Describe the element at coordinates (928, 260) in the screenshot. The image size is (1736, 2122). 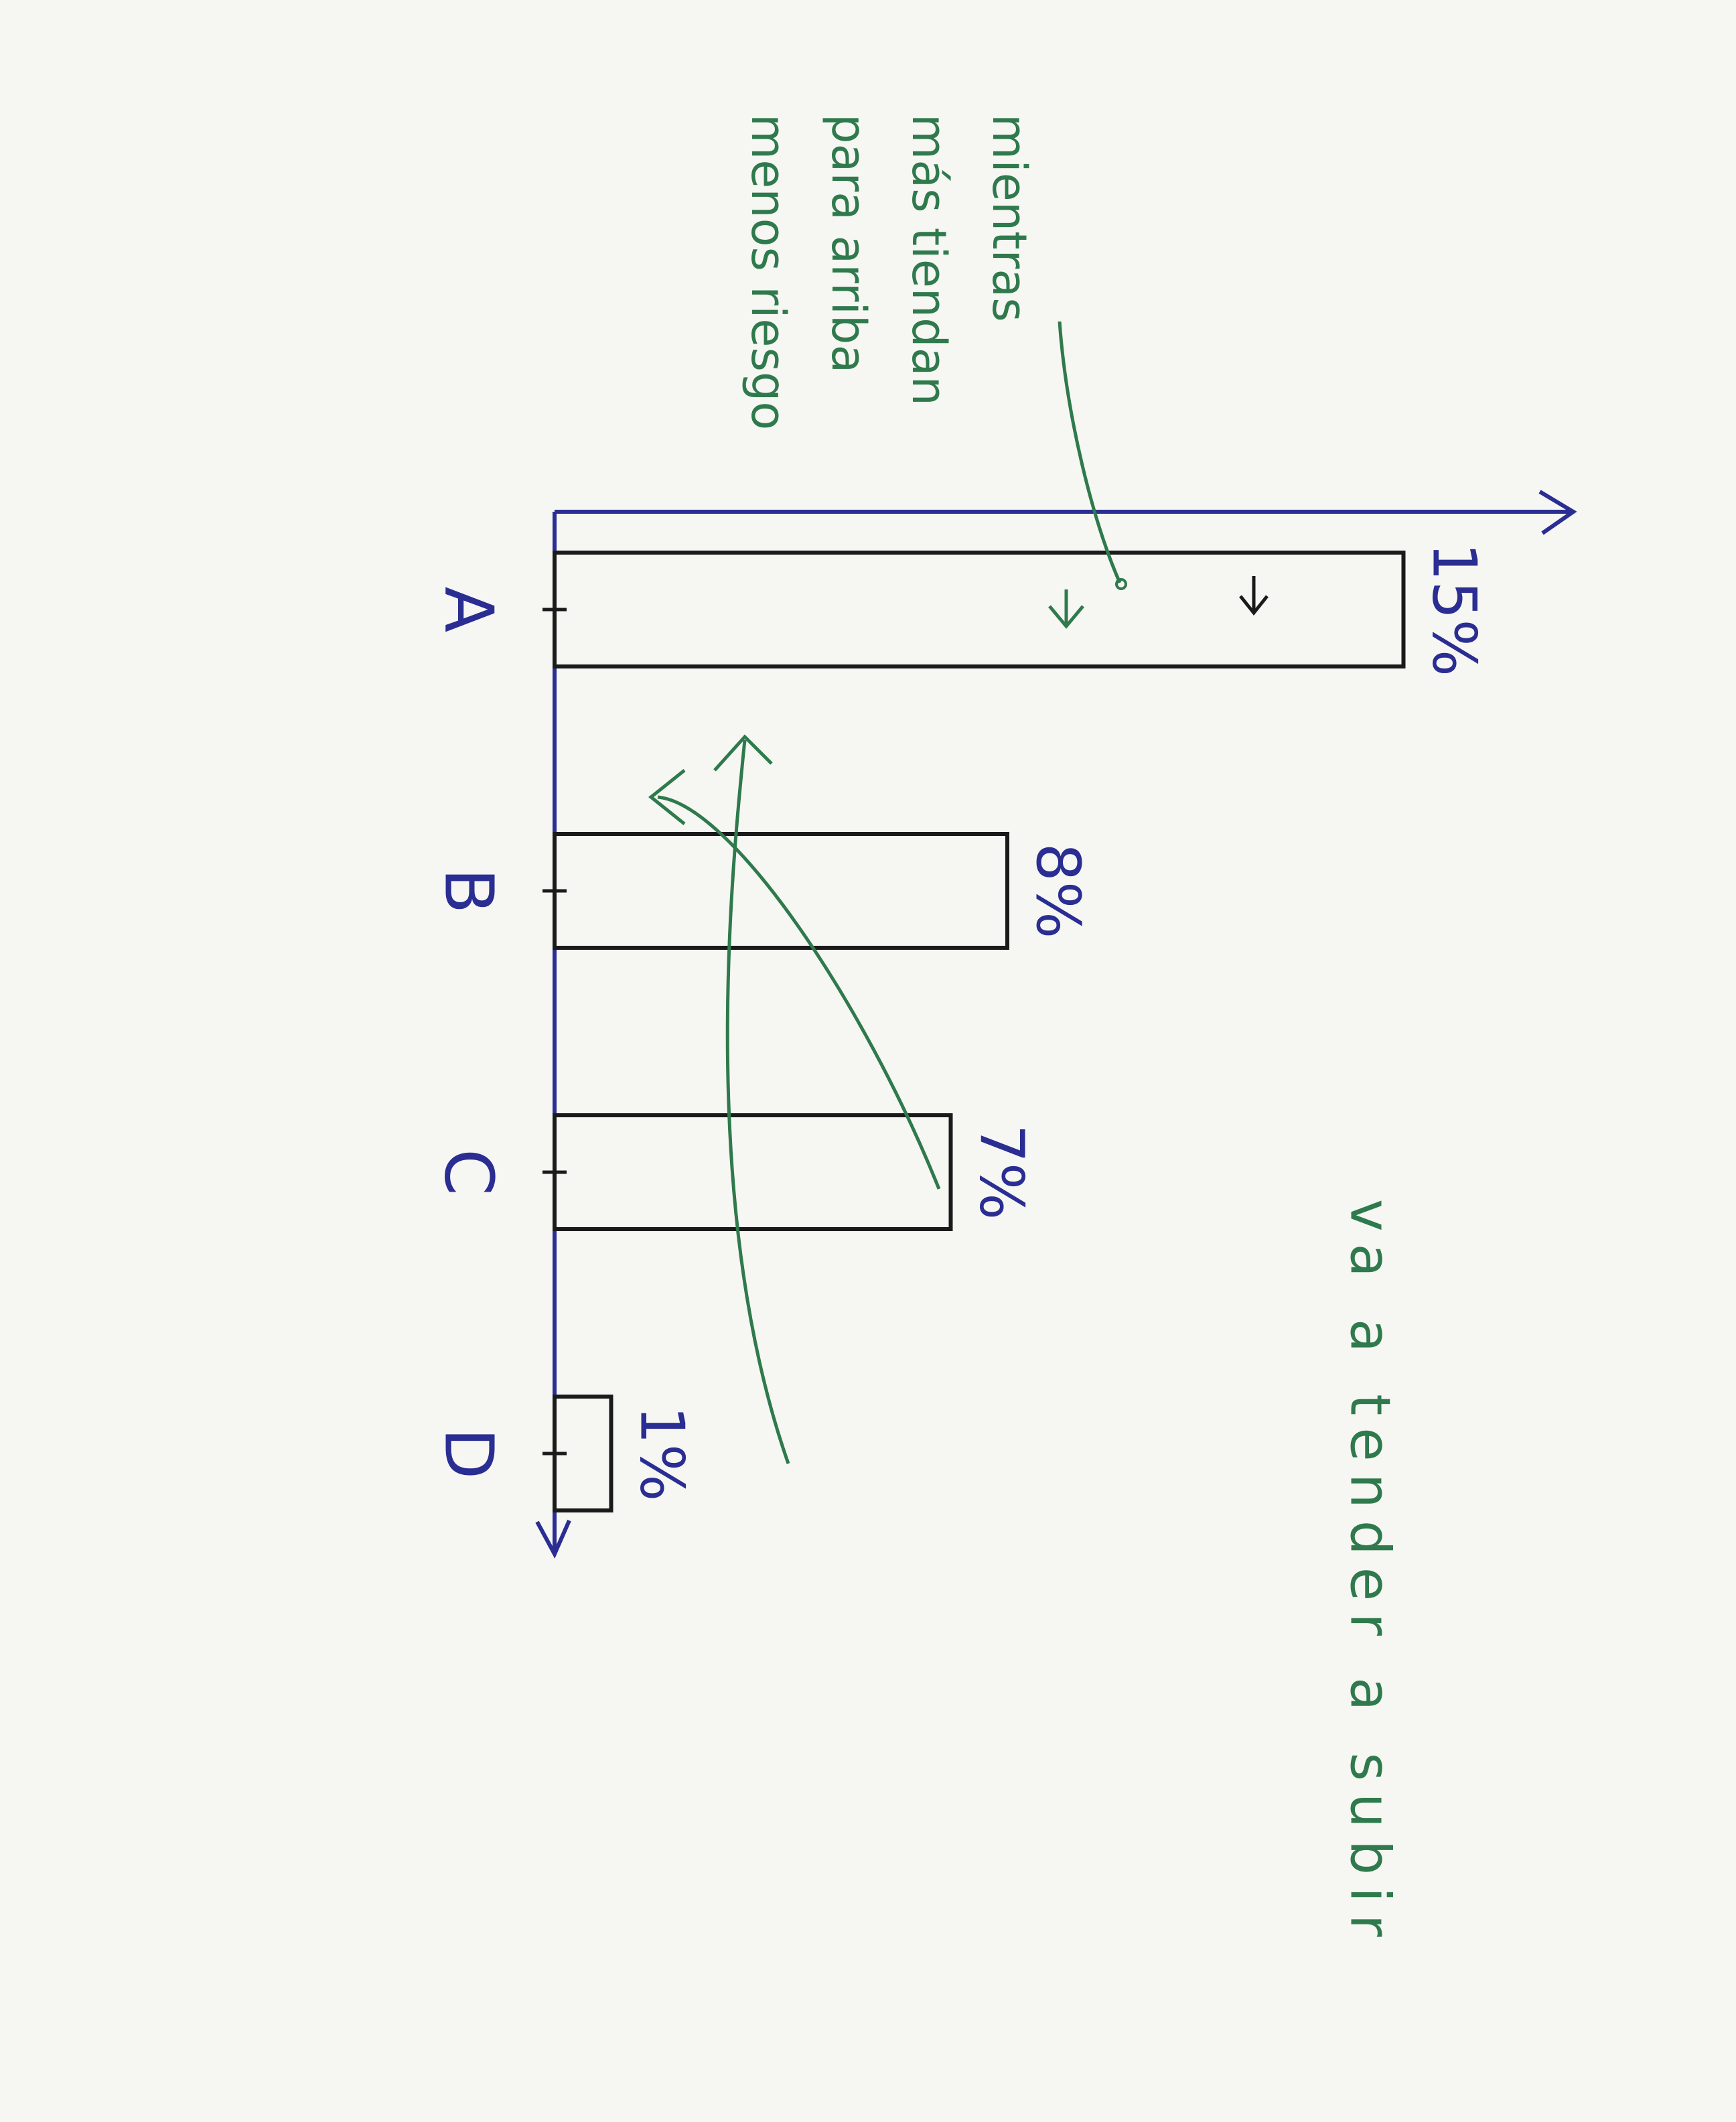
I see `note-line: más tiendan` at that location.